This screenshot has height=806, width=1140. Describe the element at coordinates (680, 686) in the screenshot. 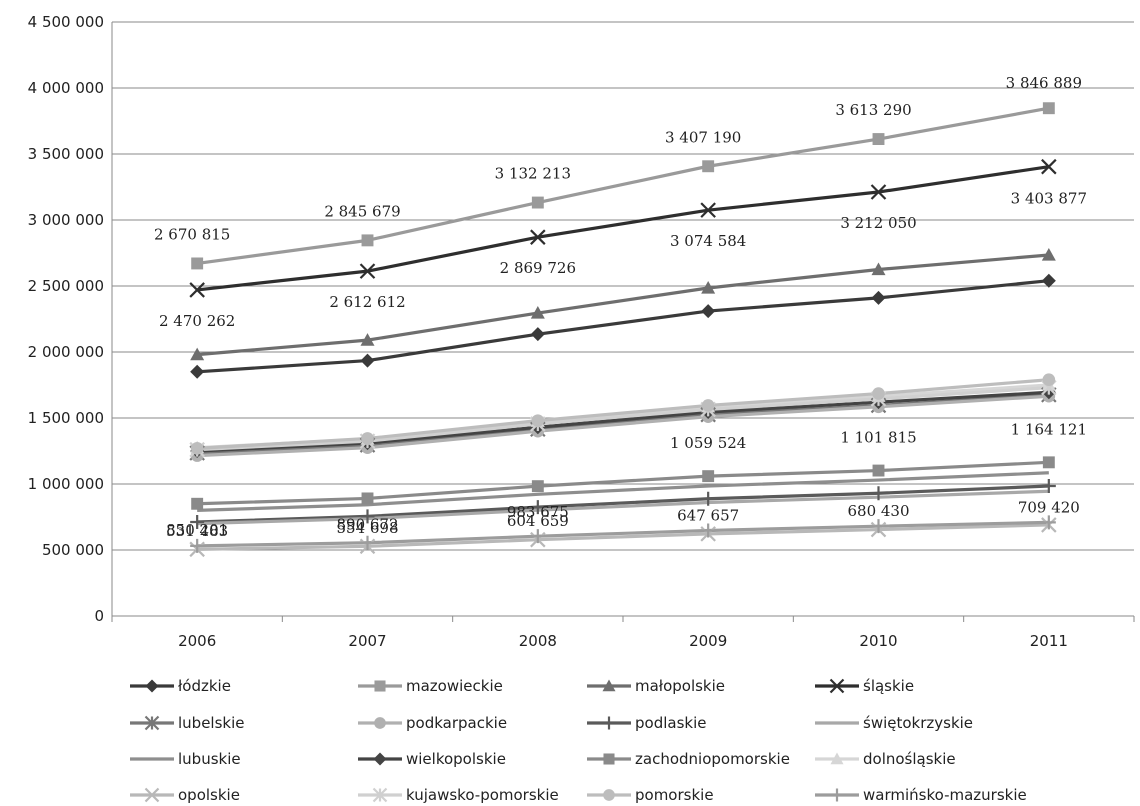

I see `legend-label: małopolskie` at that location.